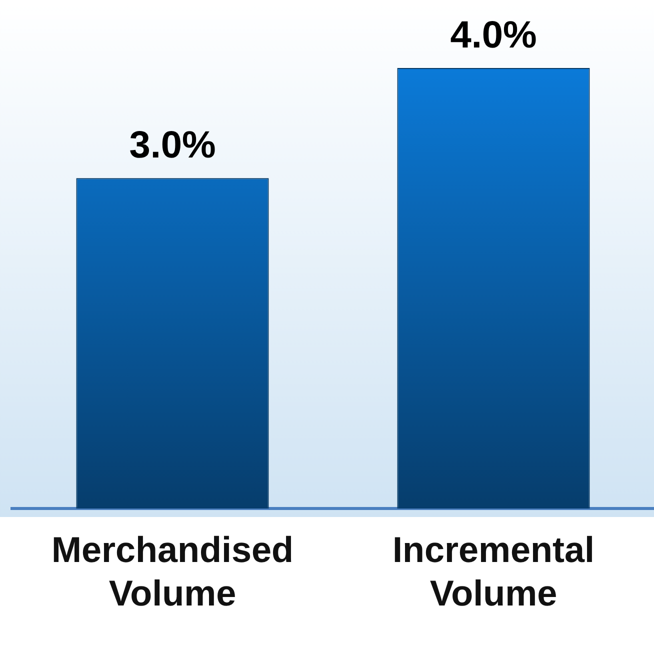 Image resolution: width=654 pixels, height=649 pixels. What do you see at coordinates (493, 35) in the screenshot?
I see `data-label: 4.0%` at bounding box center [493, 35].